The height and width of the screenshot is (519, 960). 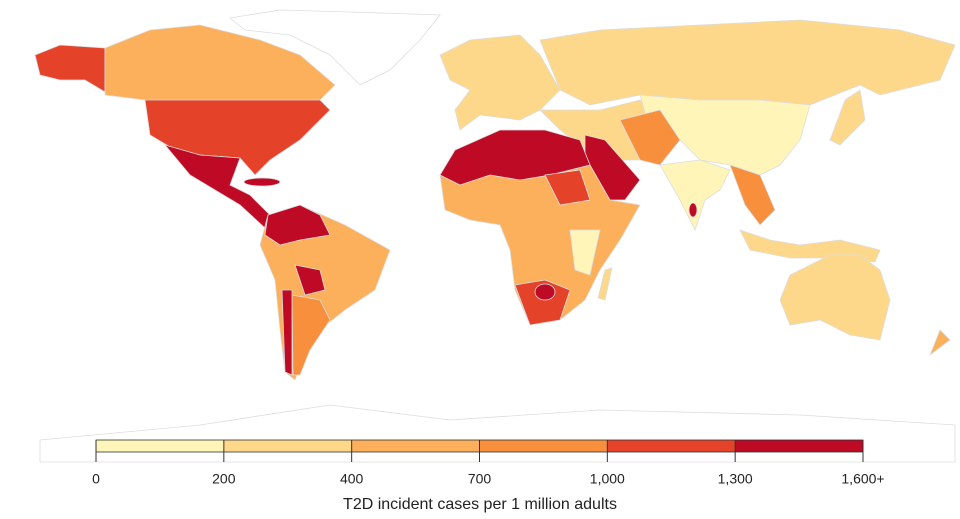 What do you see at coordinates (607, 479) in the screenshot?
I see `legend-tick-label: 1,000` at bounding box center [607, 479].